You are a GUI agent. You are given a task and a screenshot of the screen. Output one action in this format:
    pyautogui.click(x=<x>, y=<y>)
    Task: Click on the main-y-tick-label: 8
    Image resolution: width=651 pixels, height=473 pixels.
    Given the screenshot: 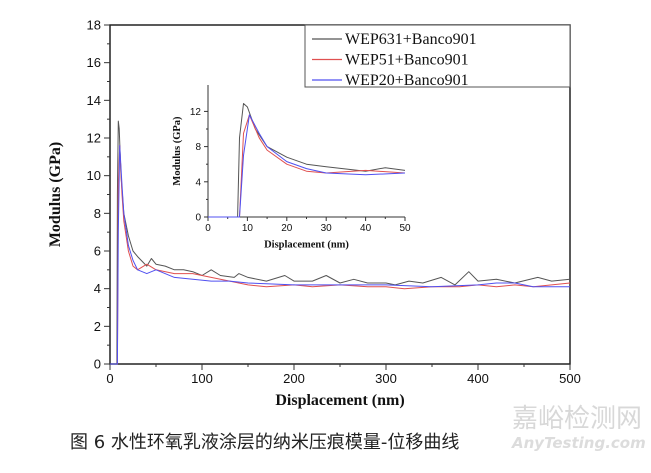 What is the action you would take?
    pyautogui.click(x=97, y=213)
    